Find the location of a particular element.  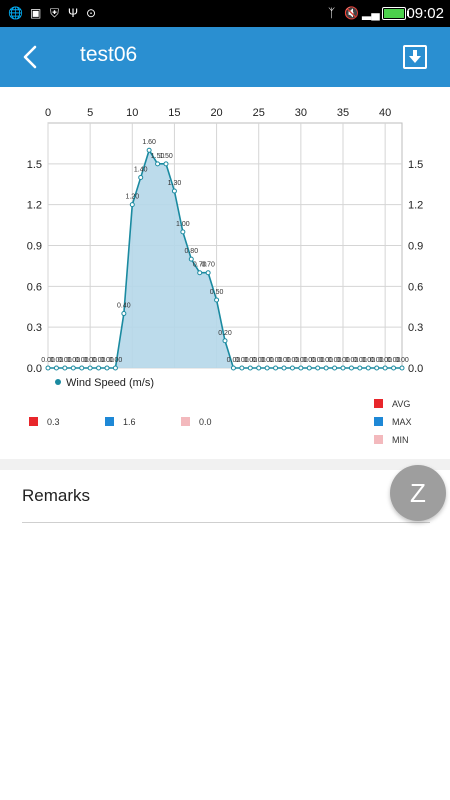

download-button is located at coordinates (415, 57).